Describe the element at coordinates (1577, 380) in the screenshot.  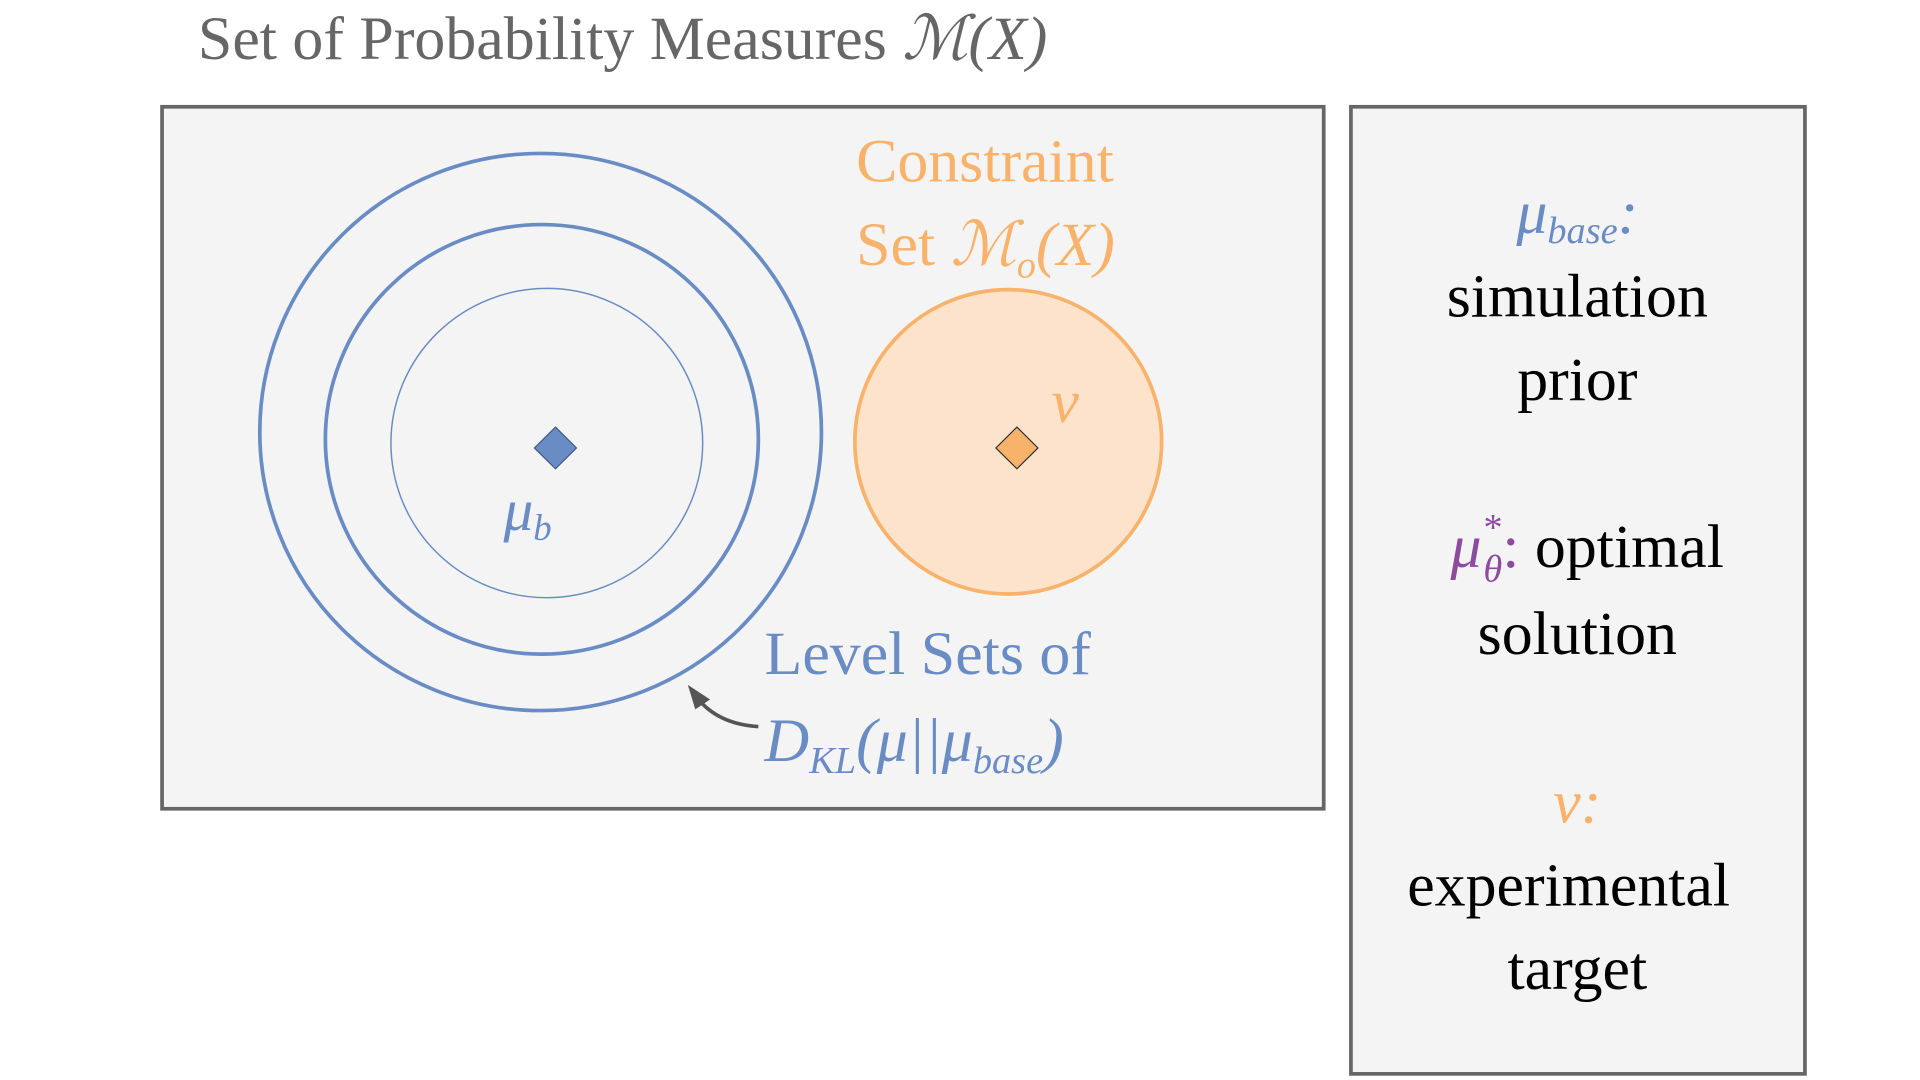
I see `legend-text: prior` at that location.